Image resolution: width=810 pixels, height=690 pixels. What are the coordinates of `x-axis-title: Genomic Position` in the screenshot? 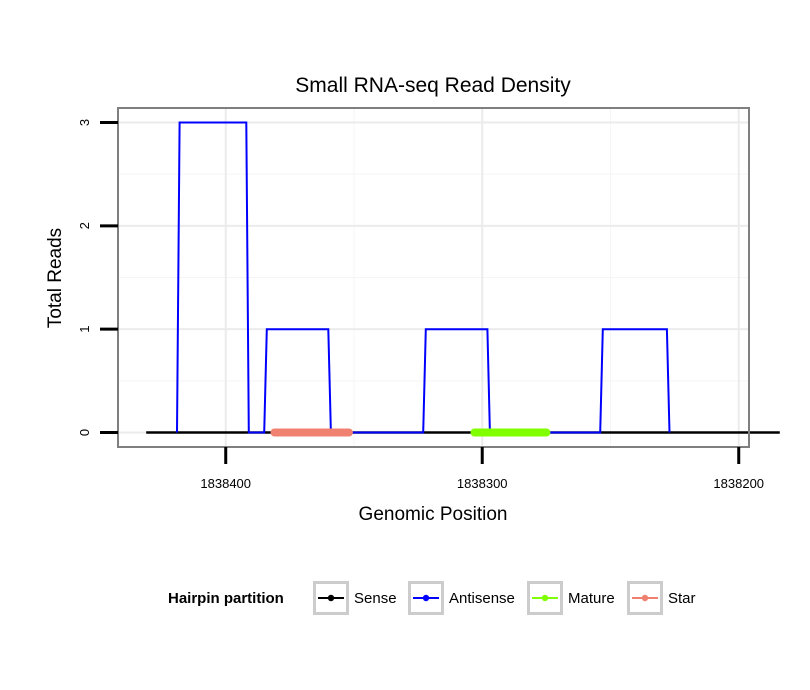 It's located at (433, 514).